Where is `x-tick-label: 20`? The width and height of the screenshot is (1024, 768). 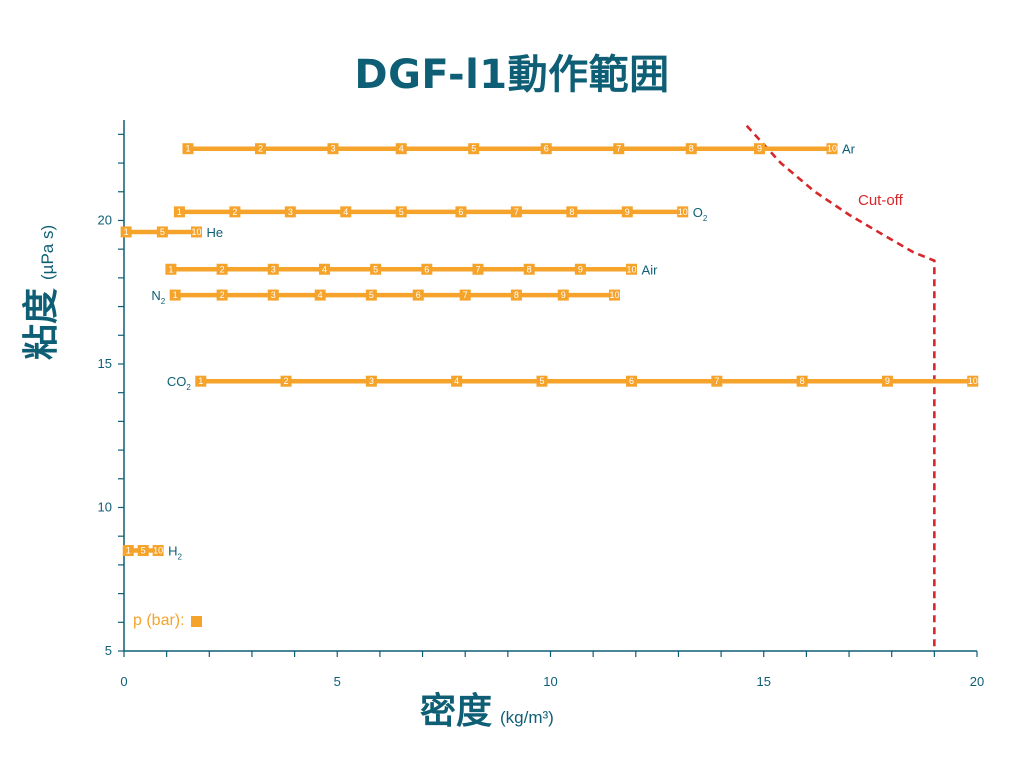
x-tick-label: 20 is located at coordinates (977, 681).